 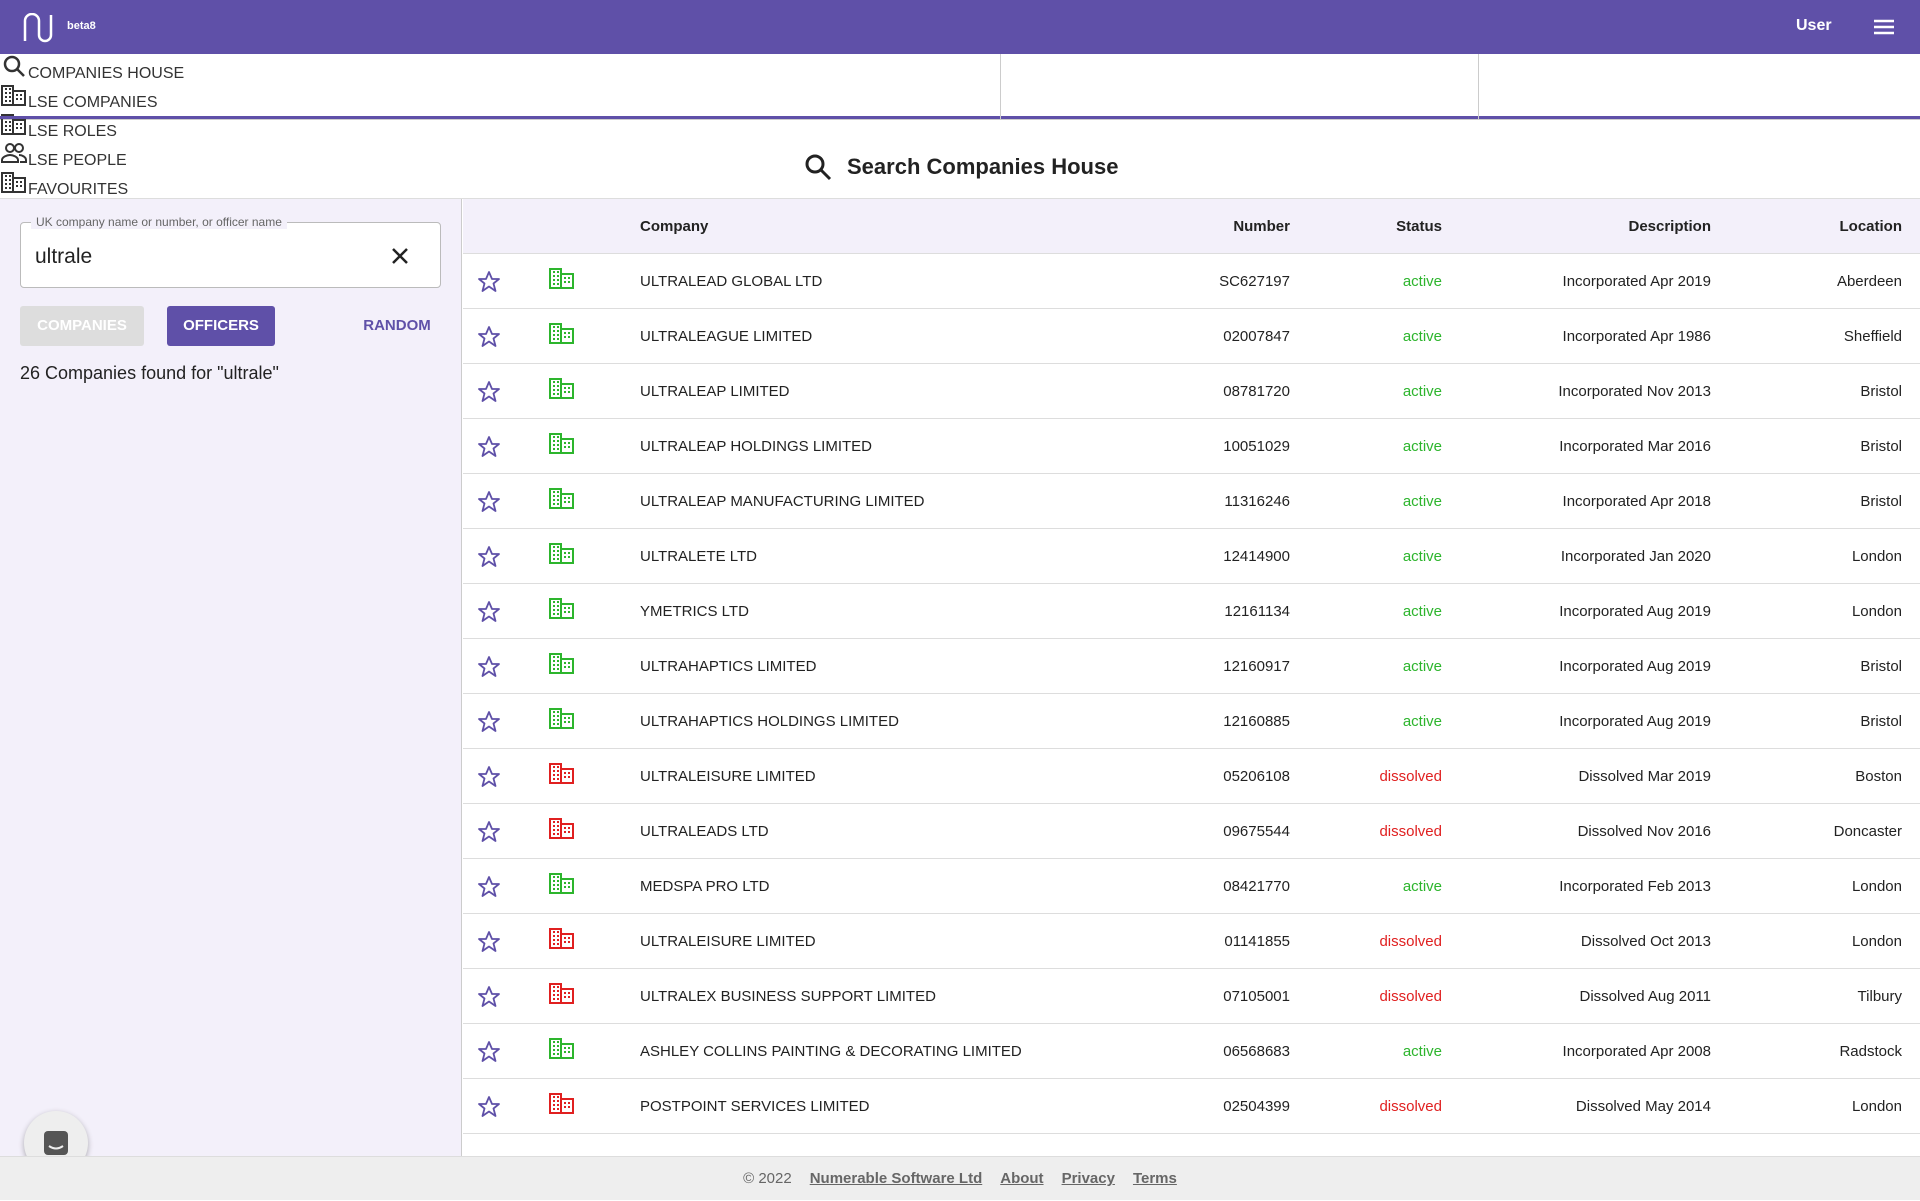 I want to click on menu-button, so click(x=1884, y=27).